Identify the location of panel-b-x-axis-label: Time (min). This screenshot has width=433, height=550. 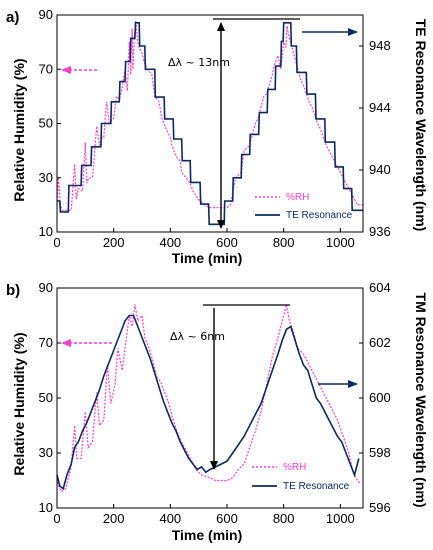
(207, 535).